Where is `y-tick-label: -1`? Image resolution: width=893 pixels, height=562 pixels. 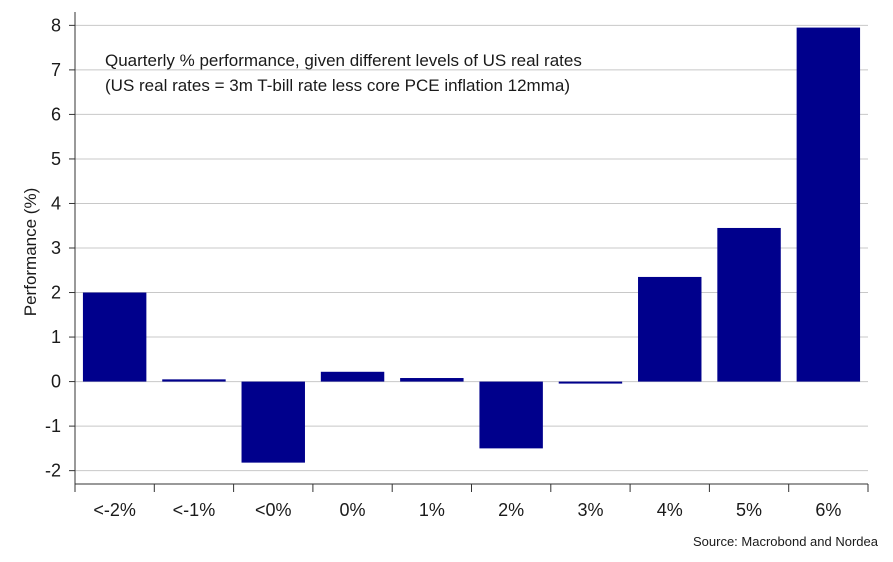 y-tick-label: -1 is located at coordinates (53, 426).